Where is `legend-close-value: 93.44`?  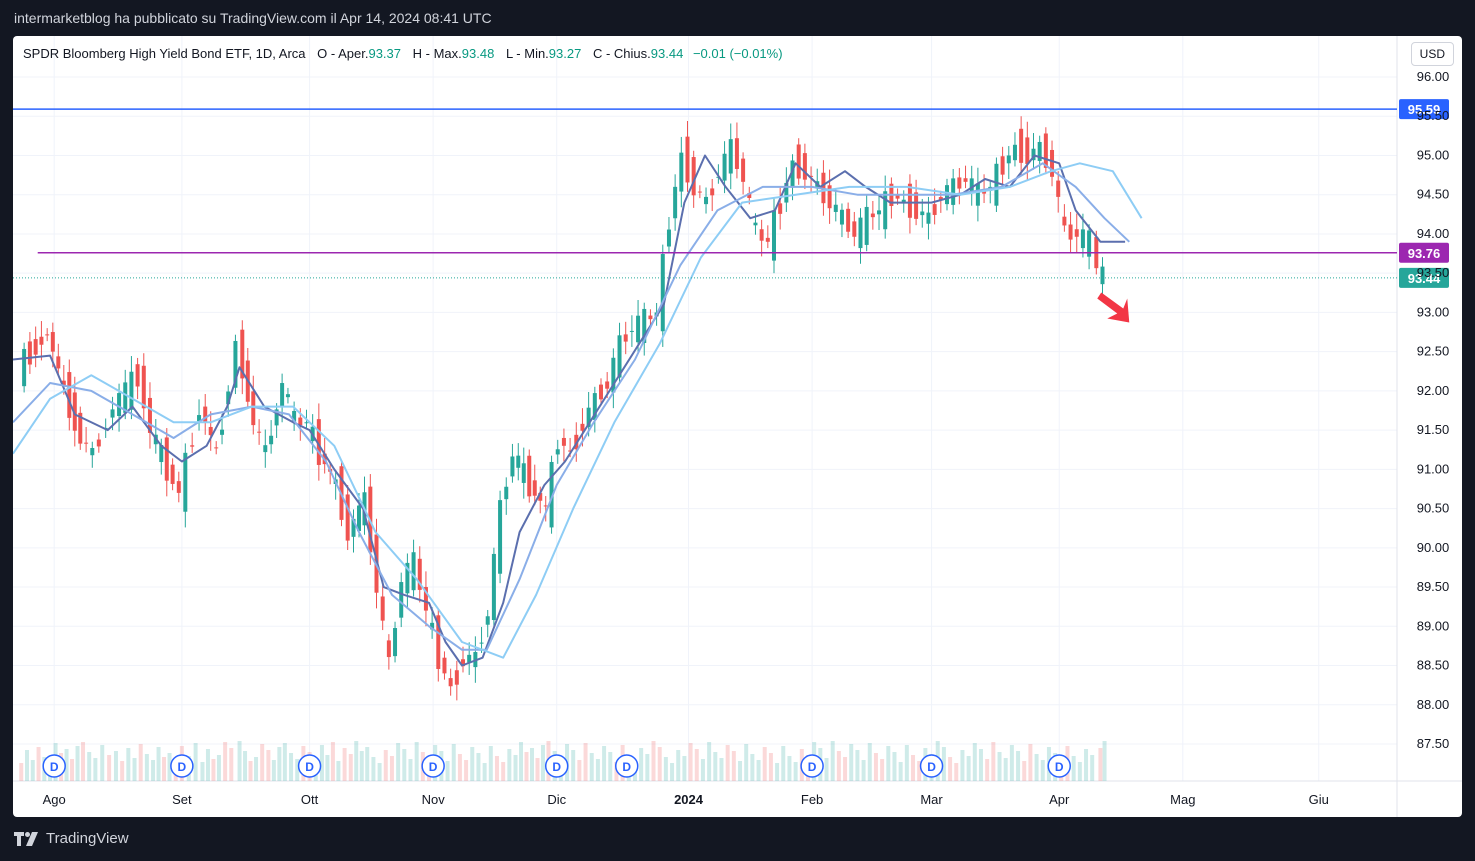 legend-close-value: 93.44 is located at coordinates (667, 53).